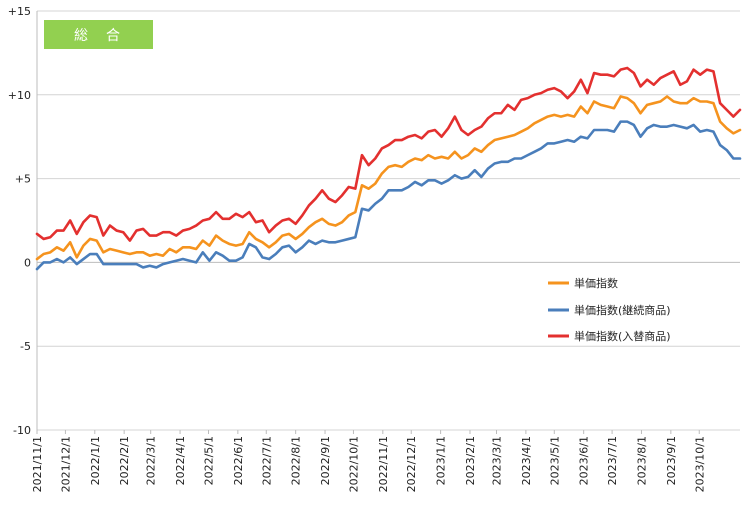  Describe the element at coordinates (151, 460) in the screenshot. I see `x-tick-label: 2022/3/1` at that location.